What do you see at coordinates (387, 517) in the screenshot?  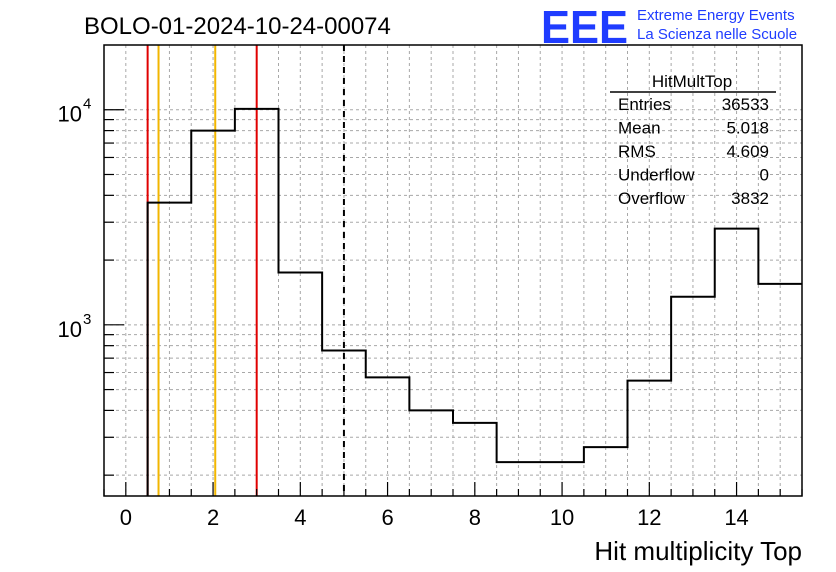 I see `x-tick-label: 6` at bounding box center [387, 517].